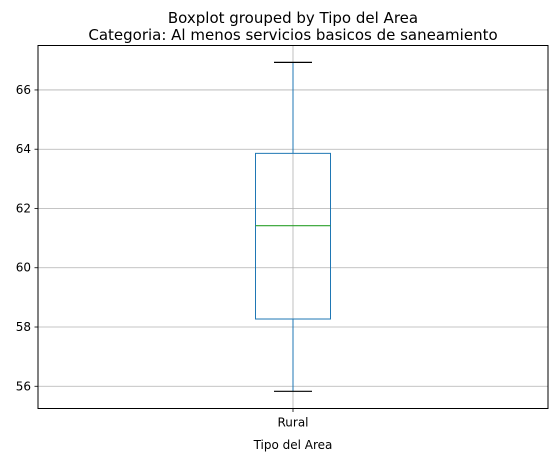 The image size is (559, 461). What do you see at coordinates (23, 386) in the screenshot?
I see `y-tick-label: 56` at bounding box center [23, 386].